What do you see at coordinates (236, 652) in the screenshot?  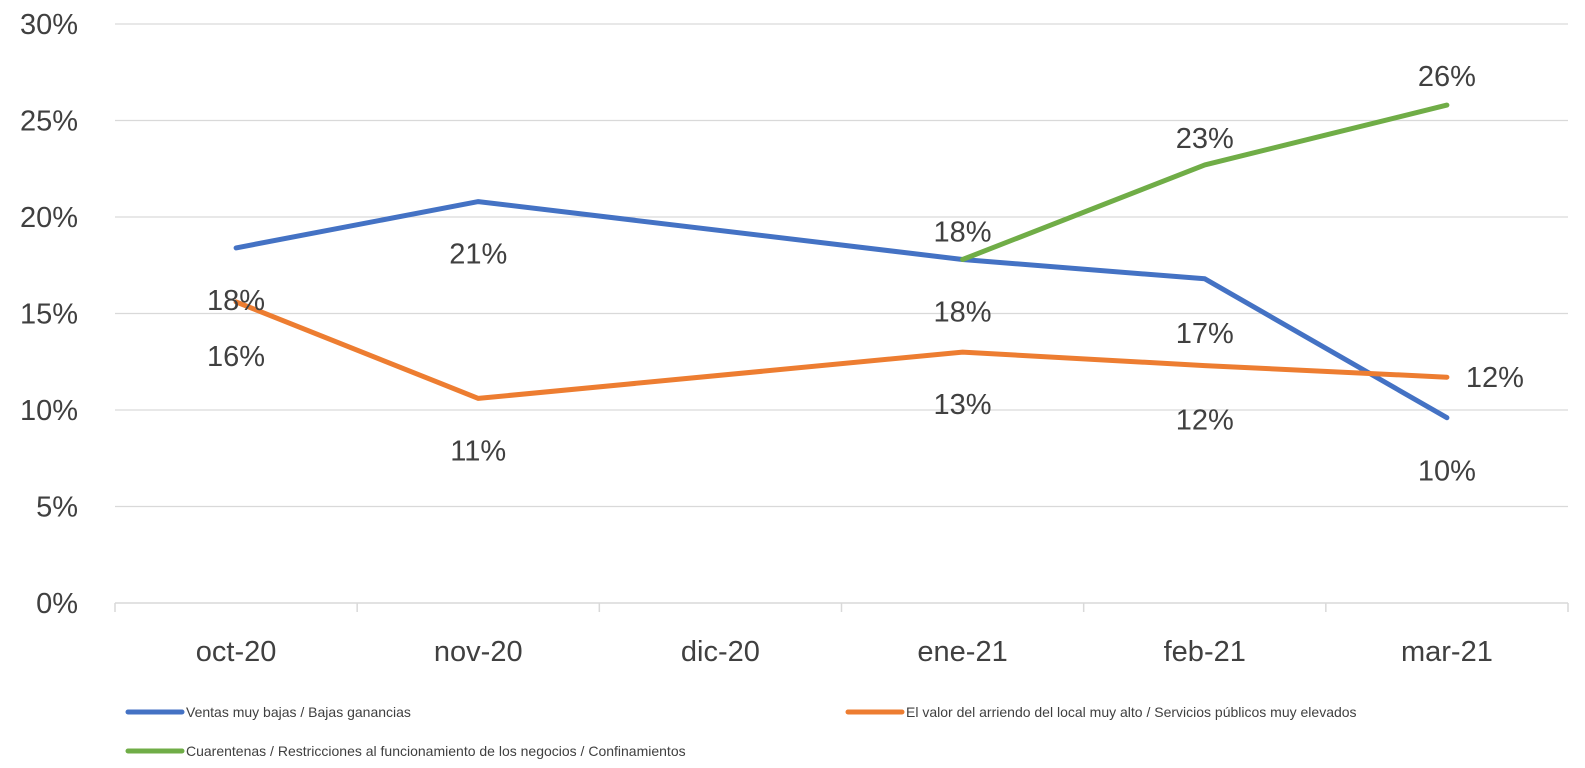 I see `x-tick-label: oct-20` at bounding box center [236, 652].